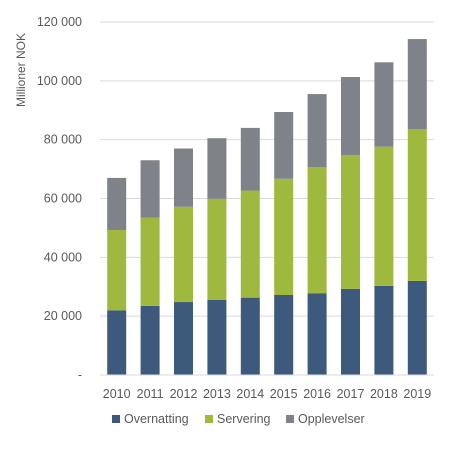  What do you see at coordinates (184, 394) in the screenshot?
I see `x-tick-label: 2012` at bounding box center [184, 394].